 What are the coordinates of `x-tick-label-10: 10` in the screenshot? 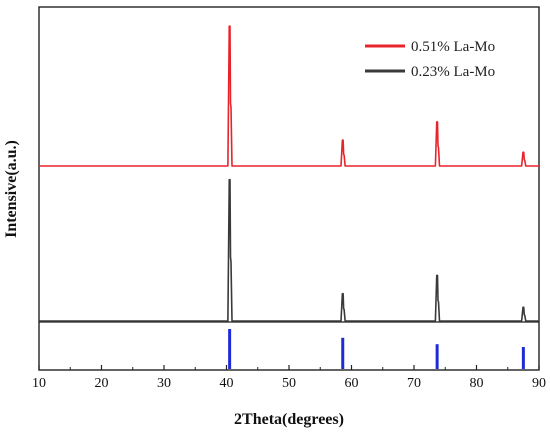 It's located at (39, 383).